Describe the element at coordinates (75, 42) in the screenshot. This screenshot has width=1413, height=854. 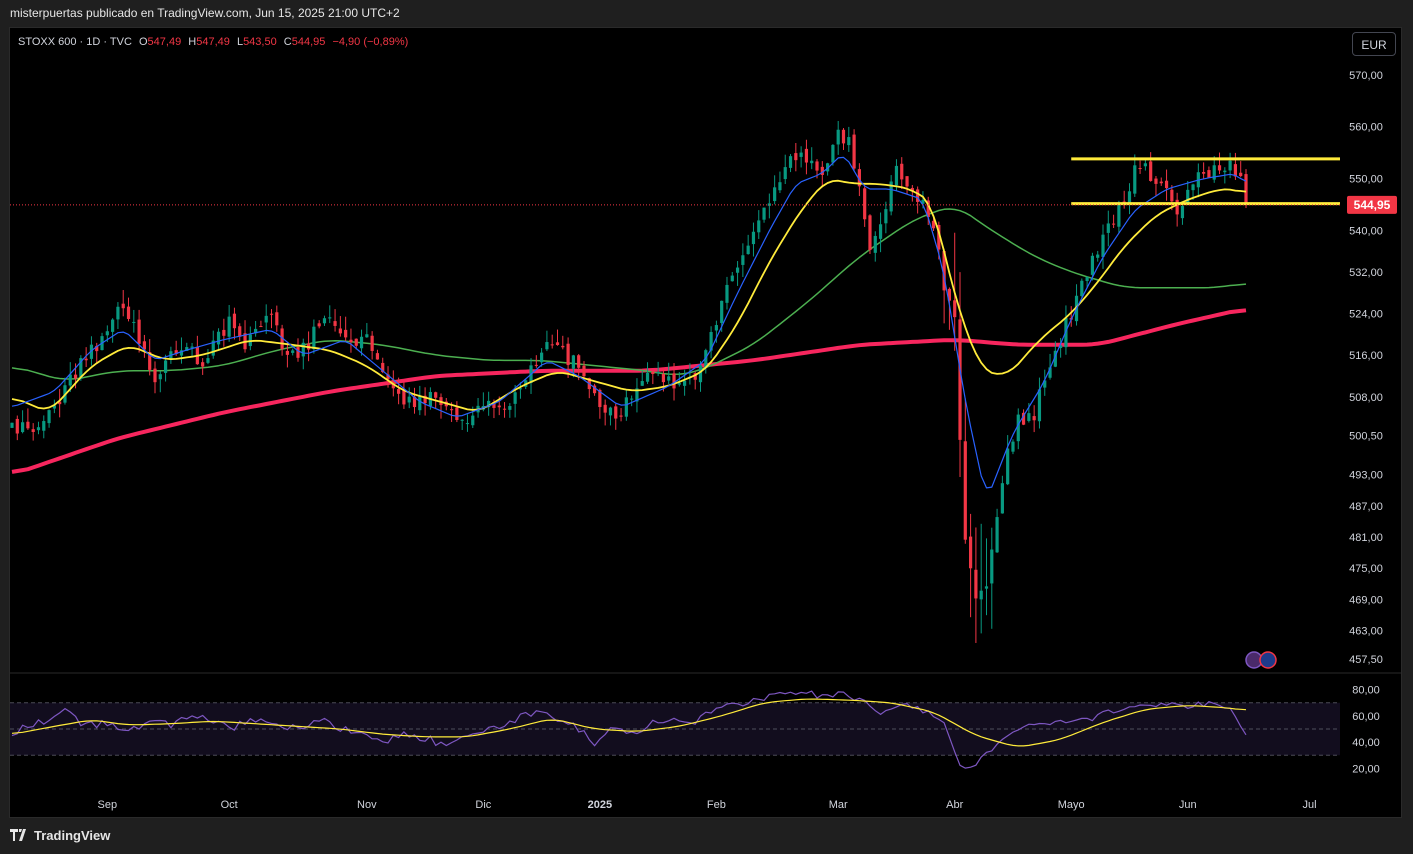
I see `legend-symbol: STOXX 600 · 1D · TVC` at that location.